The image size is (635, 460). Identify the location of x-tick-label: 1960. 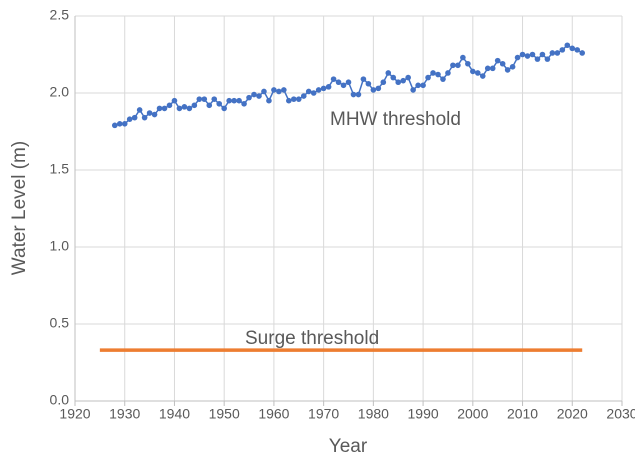
(273, 414).